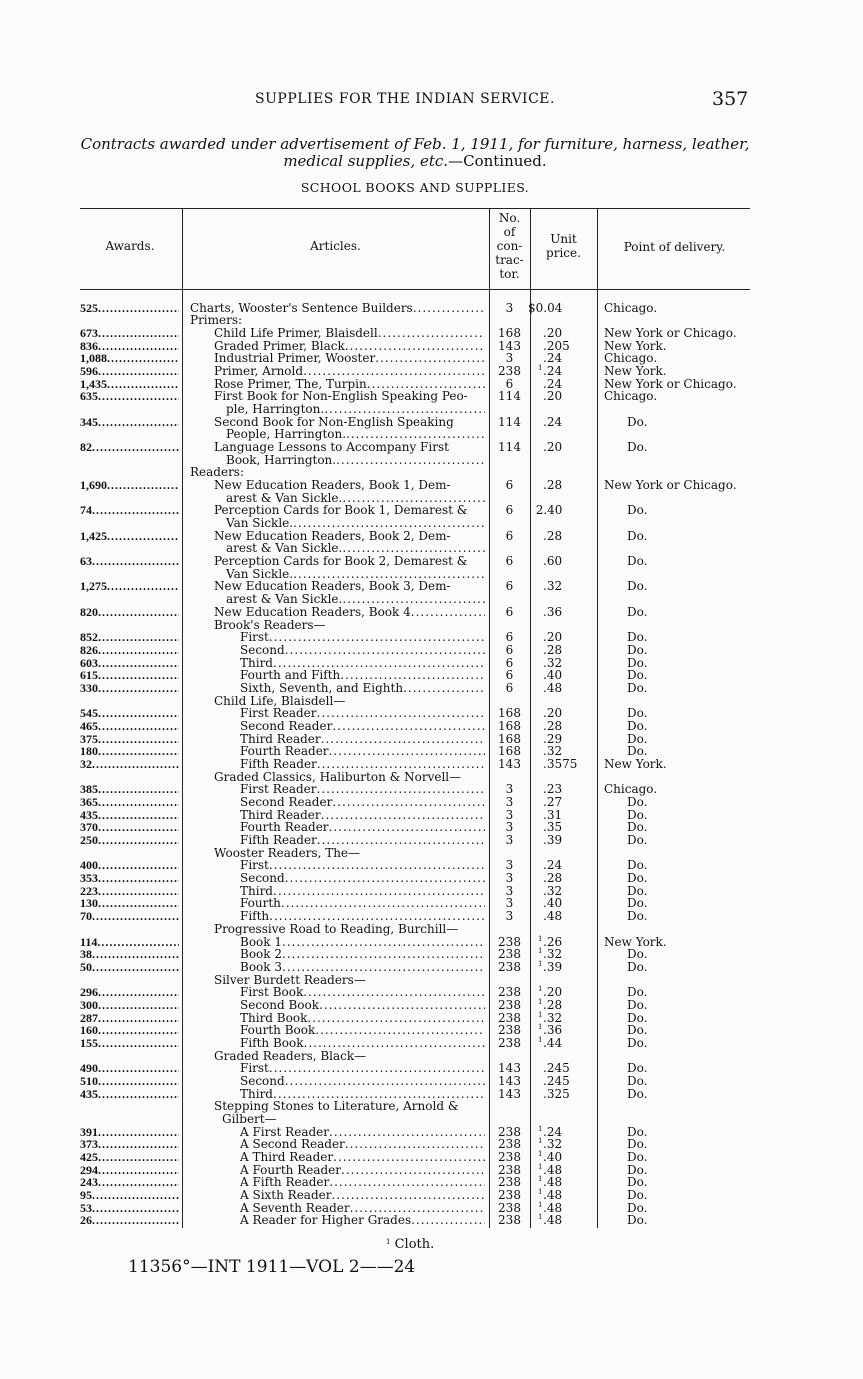  What do you see at coordinates (509, 346) in the screenshot?
I see `contractor-number: 143` at bounding box center [509, 346].